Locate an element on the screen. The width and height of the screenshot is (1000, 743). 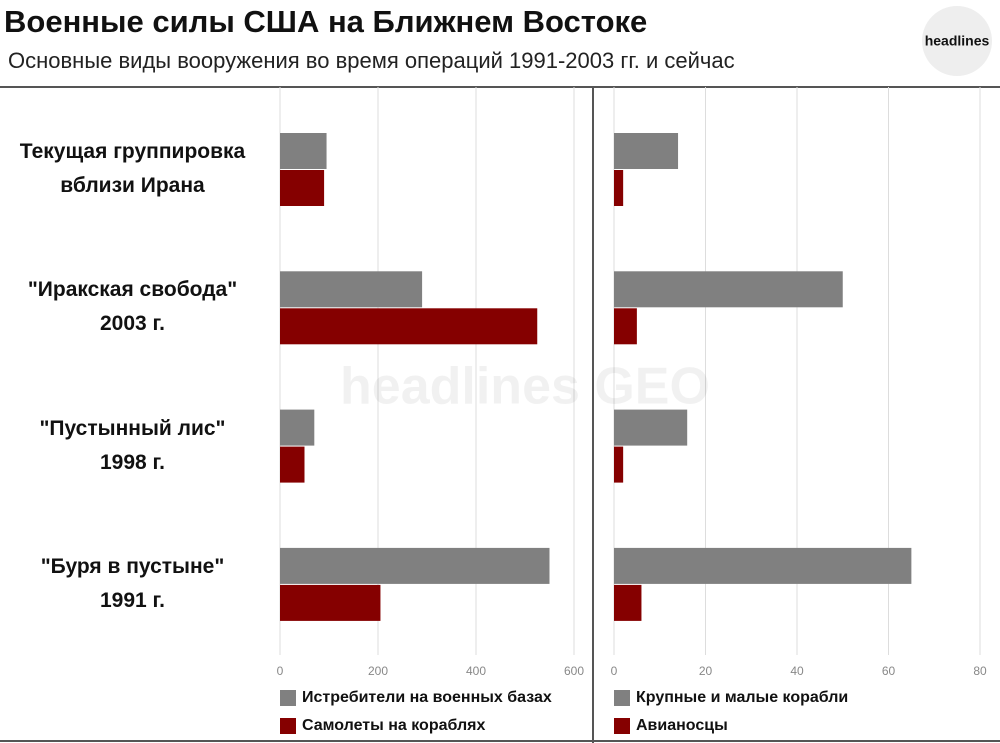
x-tick-label: 80 is located at coordinates (980, 671).